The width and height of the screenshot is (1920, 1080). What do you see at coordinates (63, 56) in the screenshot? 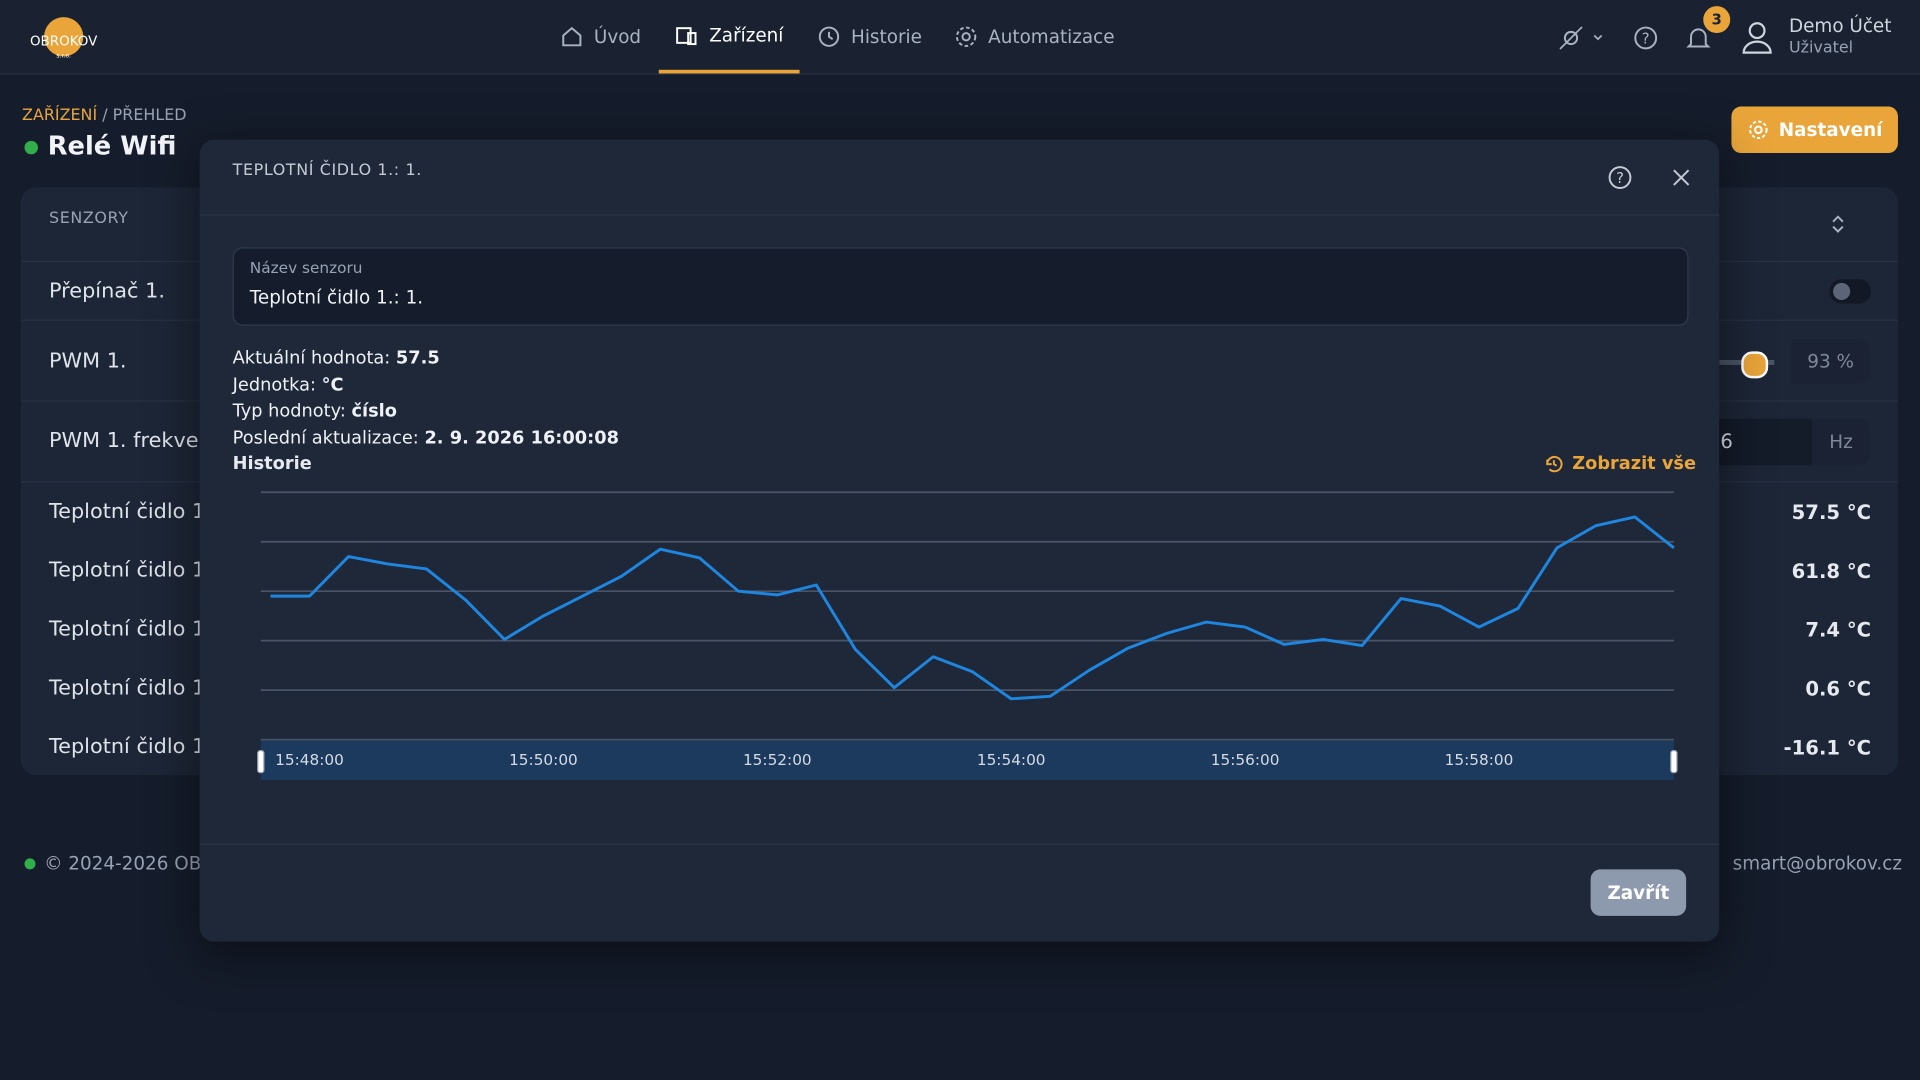
I see `logo-sub: s.r.o.` at bounding box center [63, 56].